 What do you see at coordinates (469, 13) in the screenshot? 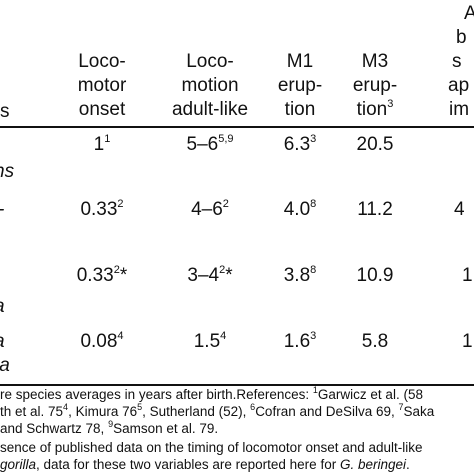
I see `header-text: A` at bounding box center [469, 13].